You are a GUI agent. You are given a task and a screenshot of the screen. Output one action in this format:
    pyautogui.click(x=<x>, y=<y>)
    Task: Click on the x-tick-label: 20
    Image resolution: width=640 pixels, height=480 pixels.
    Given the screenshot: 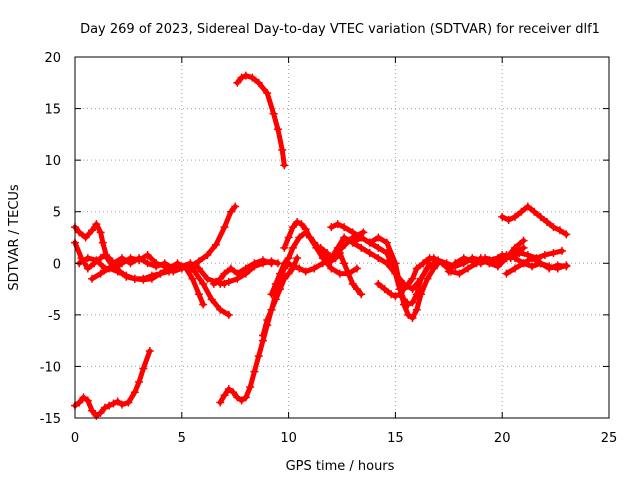 What is the action you would take?
    pyautogui.click(x=502, y=438)
    